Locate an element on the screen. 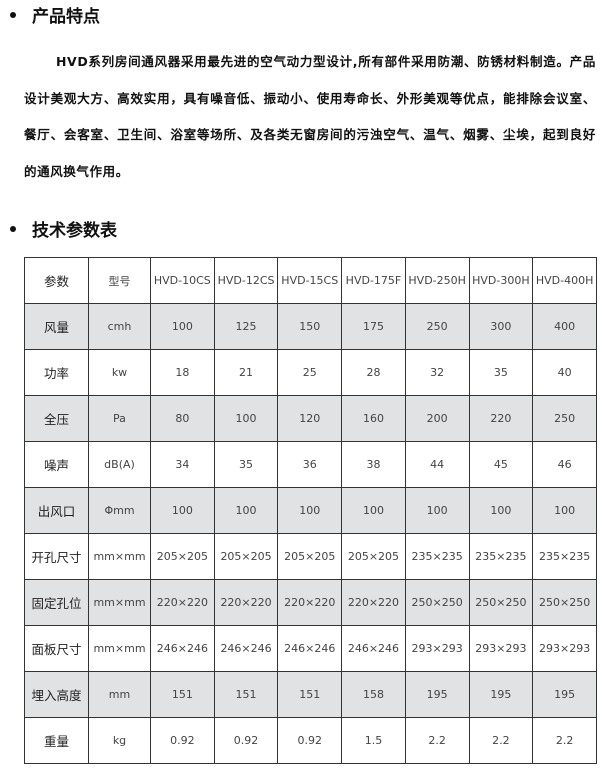  value-cell: 158 is located at coordinates (373, 694).